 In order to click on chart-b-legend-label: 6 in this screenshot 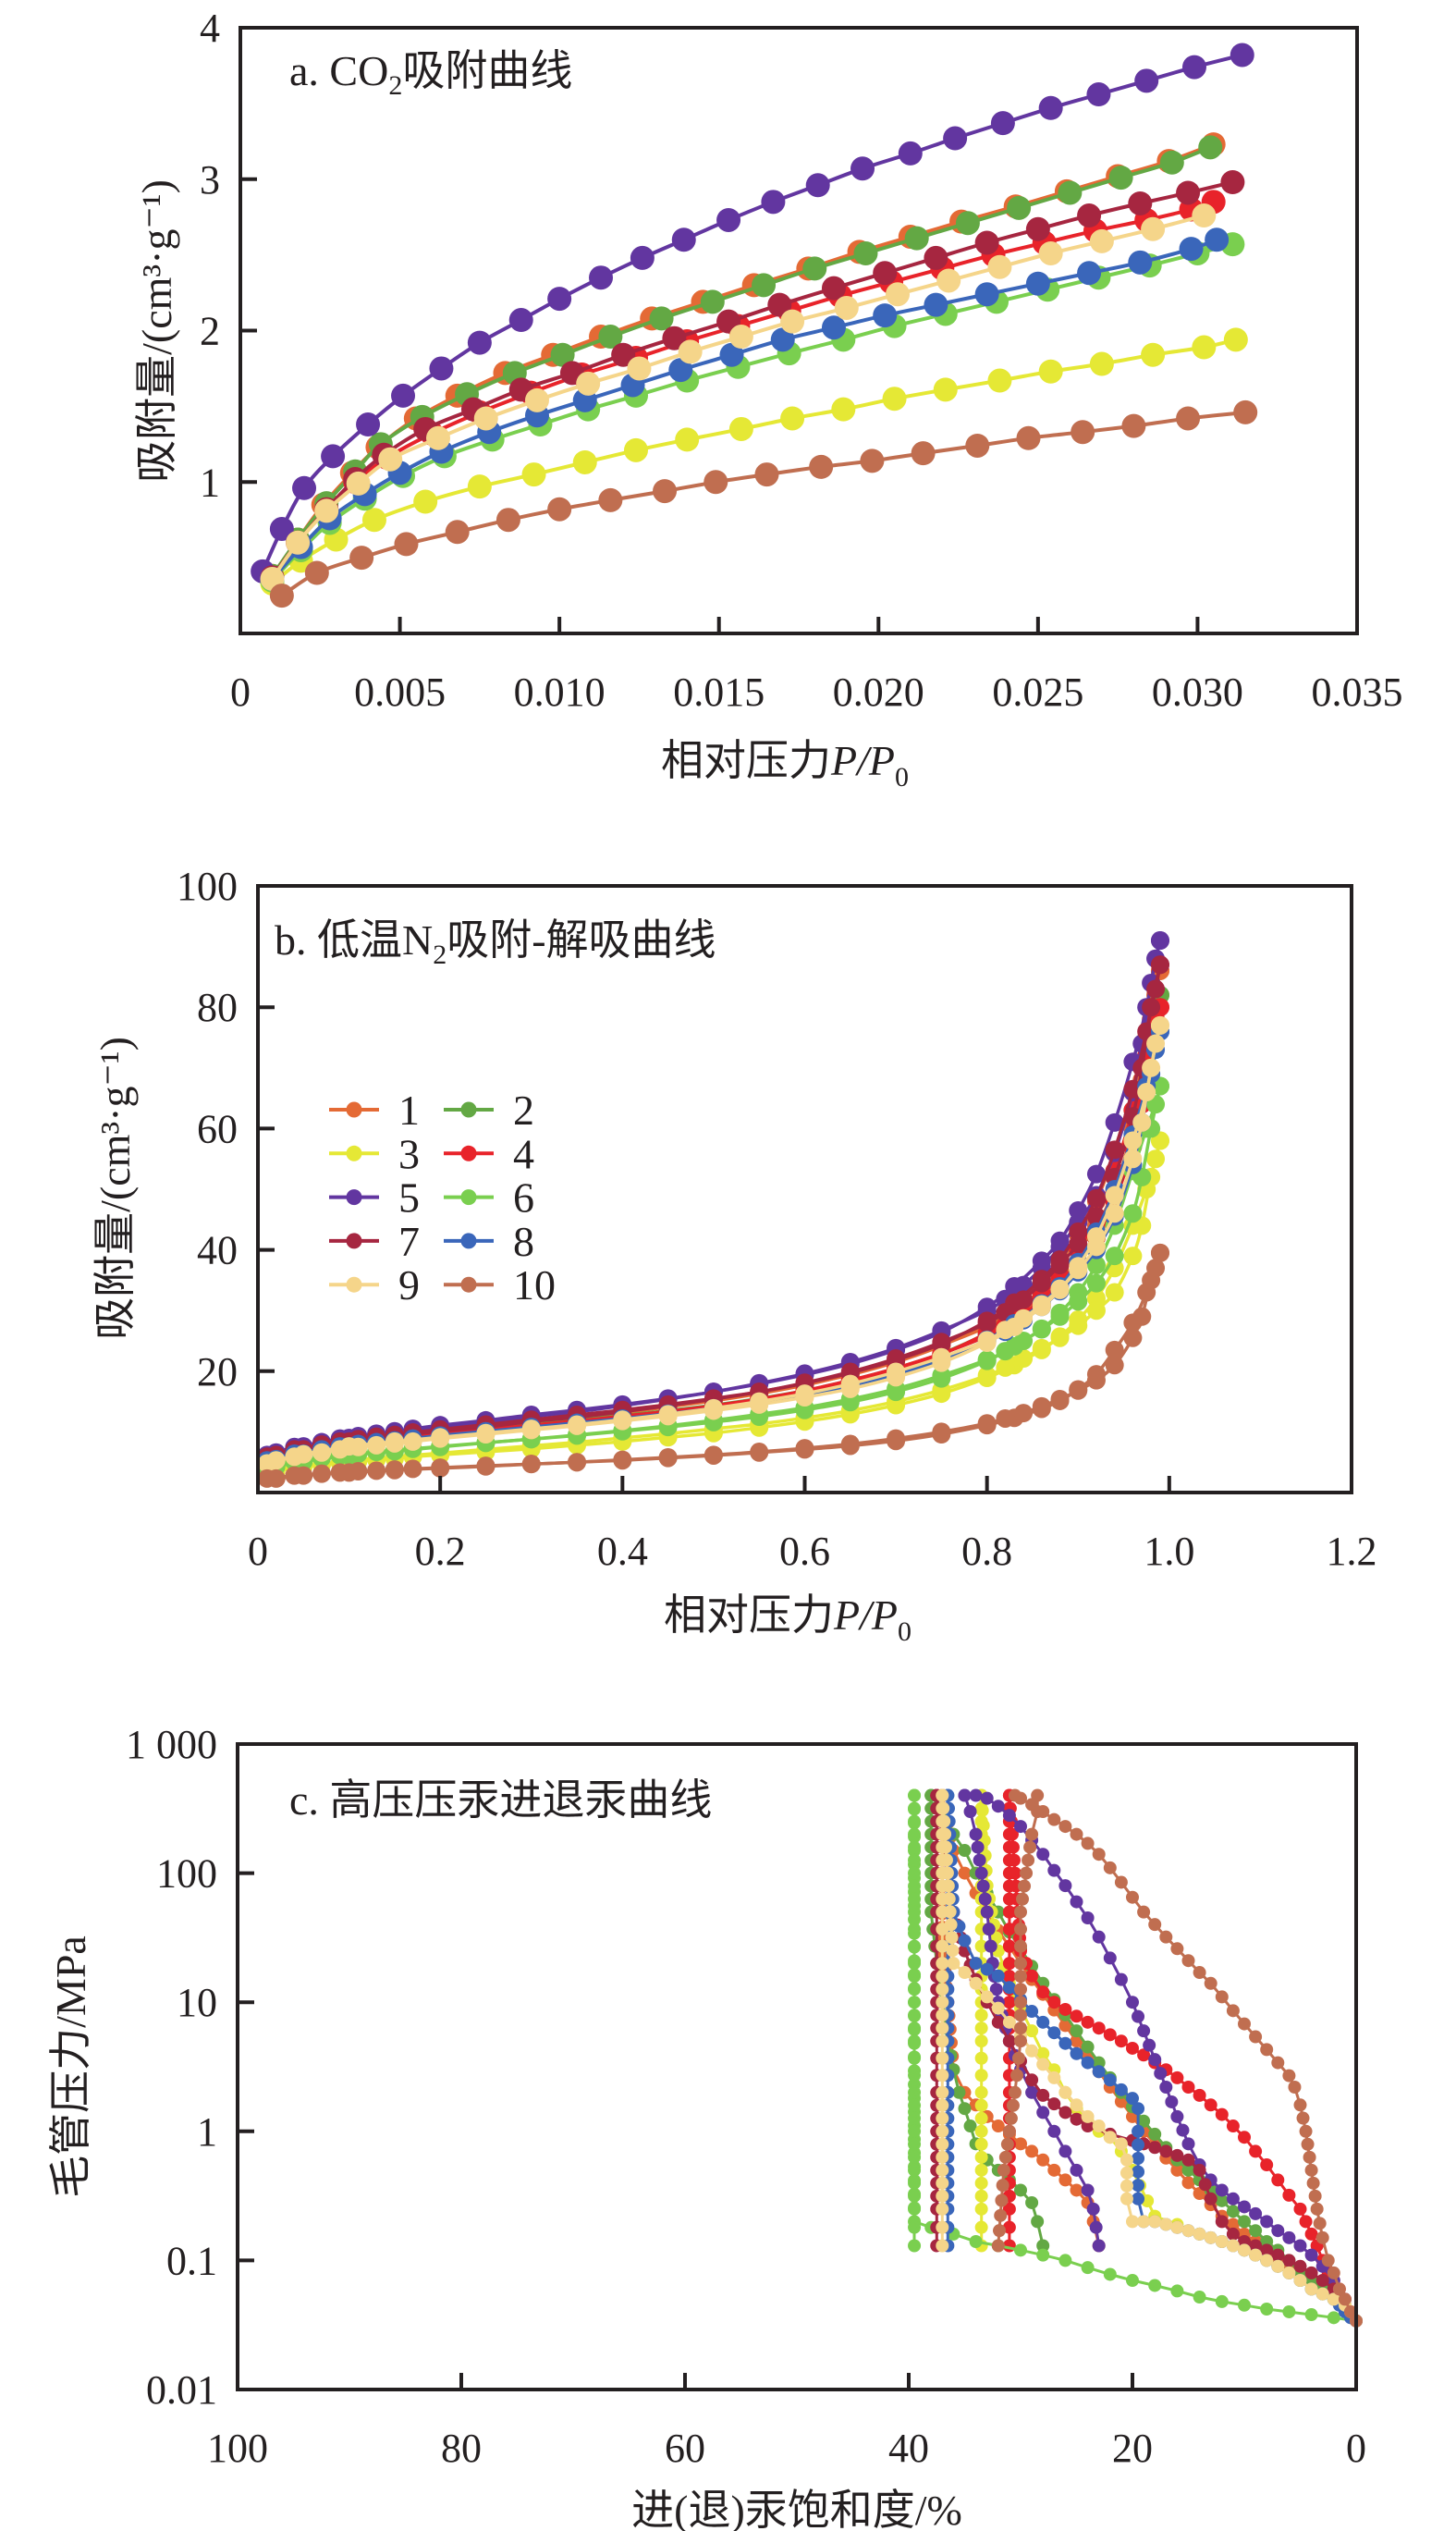, I will do `click(523, 1198)`.